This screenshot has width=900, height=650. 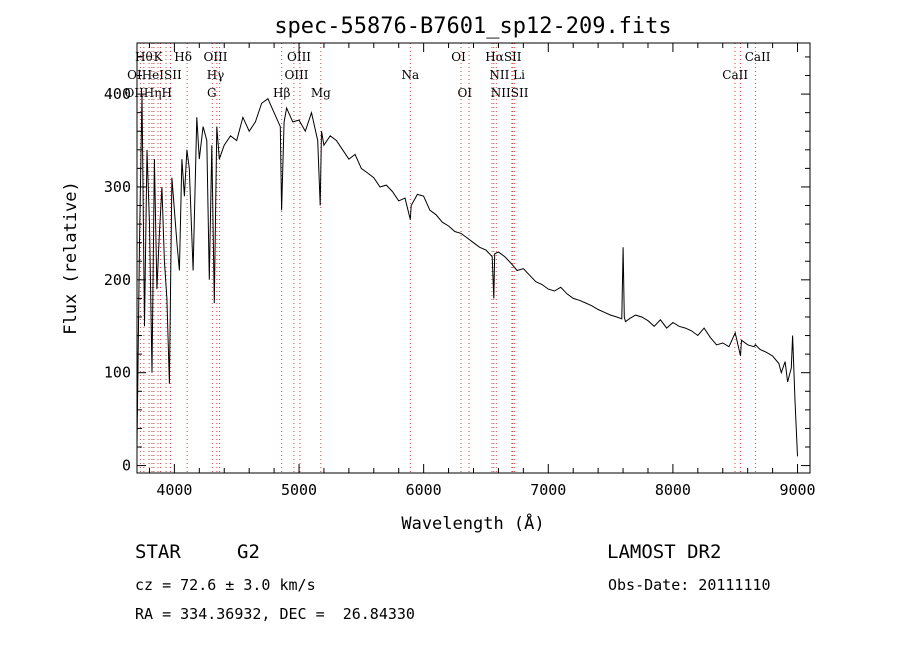 What do you see at coordinates (158, 552) in the screenshot?
I see `object-type: STAR` at bounding box center [158, 552].